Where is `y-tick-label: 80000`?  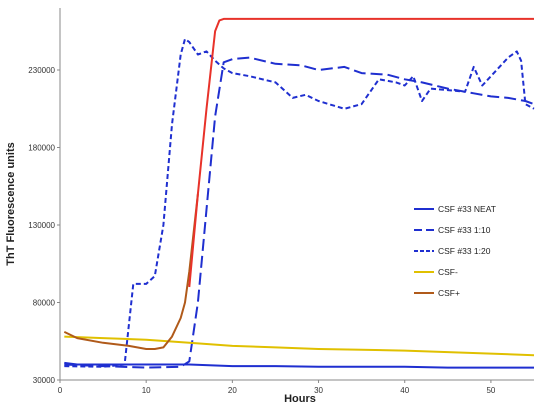
y-tick-label: 80000 is located at coordinates (44, 303).